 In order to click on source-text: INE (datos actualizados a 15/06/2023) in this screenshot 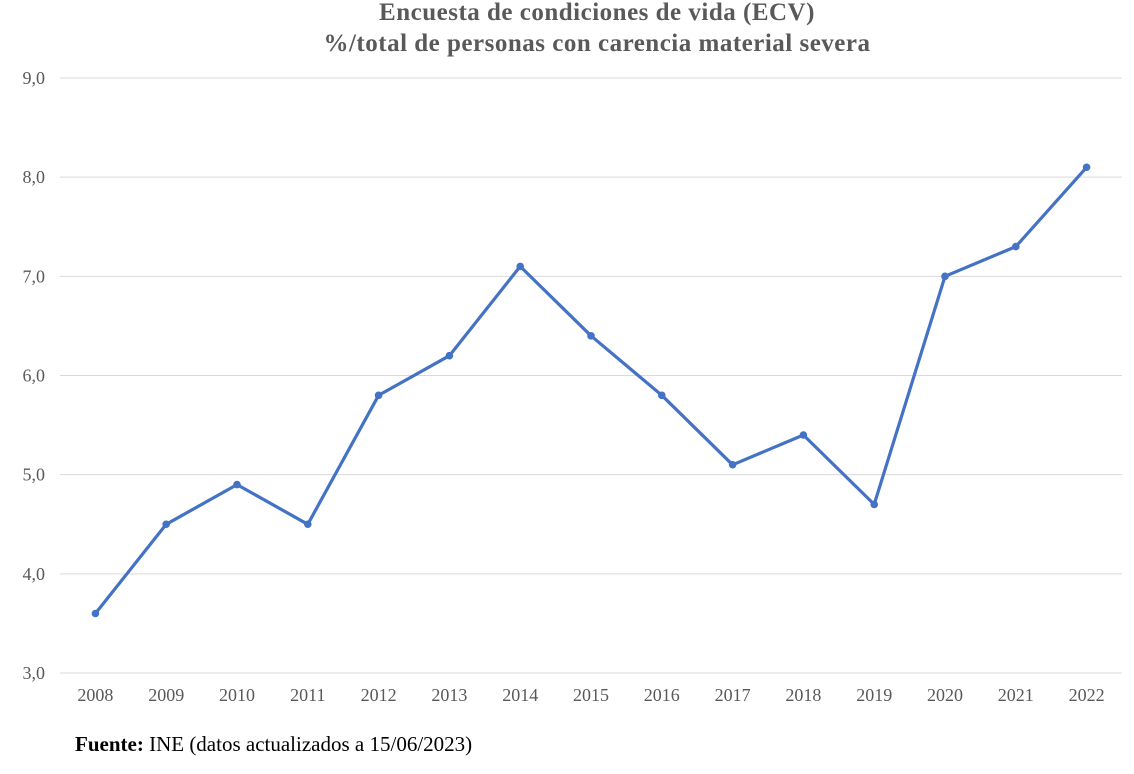, I will do `click(311, 744)`.